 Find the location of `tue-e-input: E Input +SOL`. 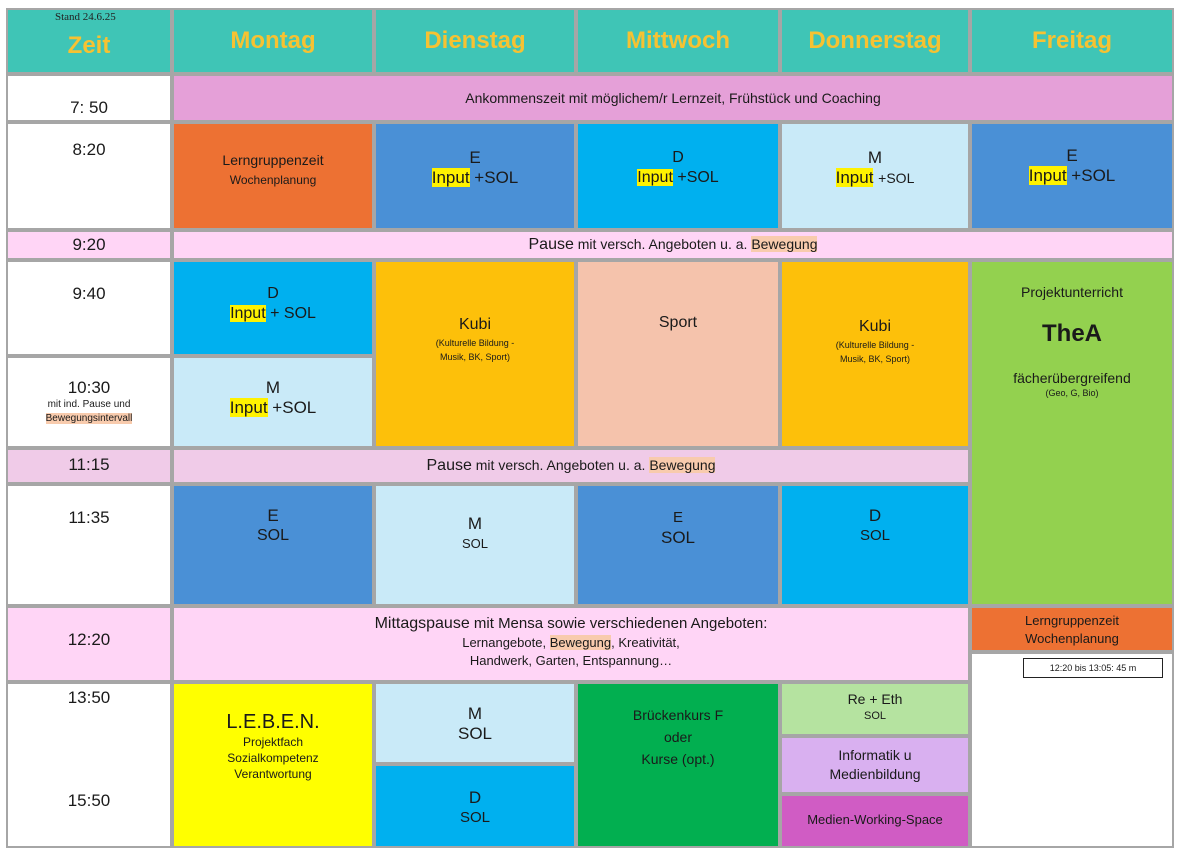

tue-e-input: E Input +SOL is located at coordinates (475, 176).